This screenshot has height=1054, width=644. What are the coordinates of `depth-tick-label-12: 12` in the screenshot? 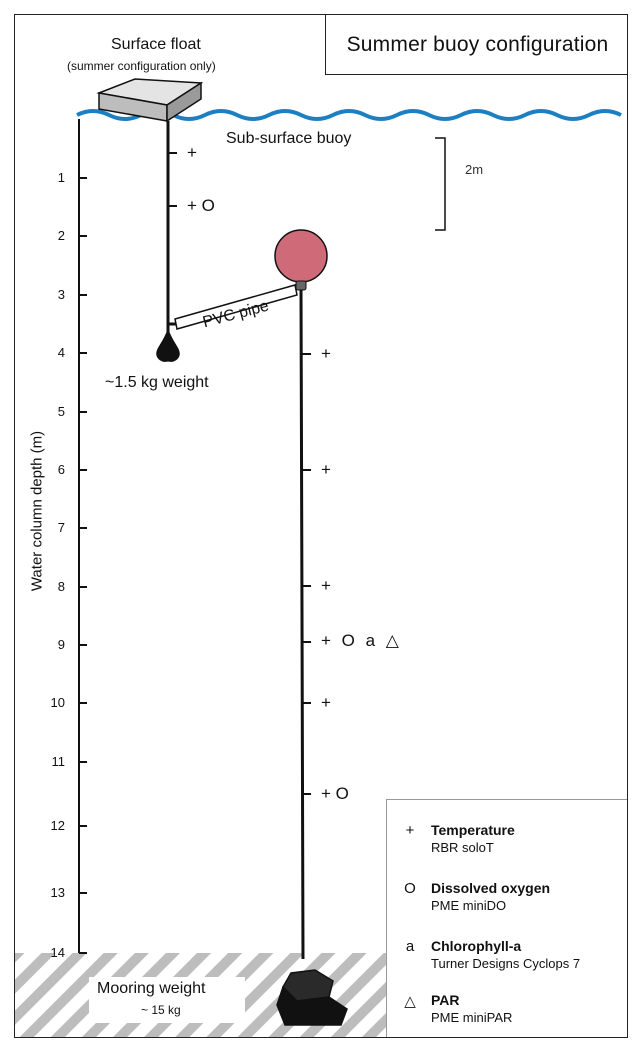 It's located at (57, 825).